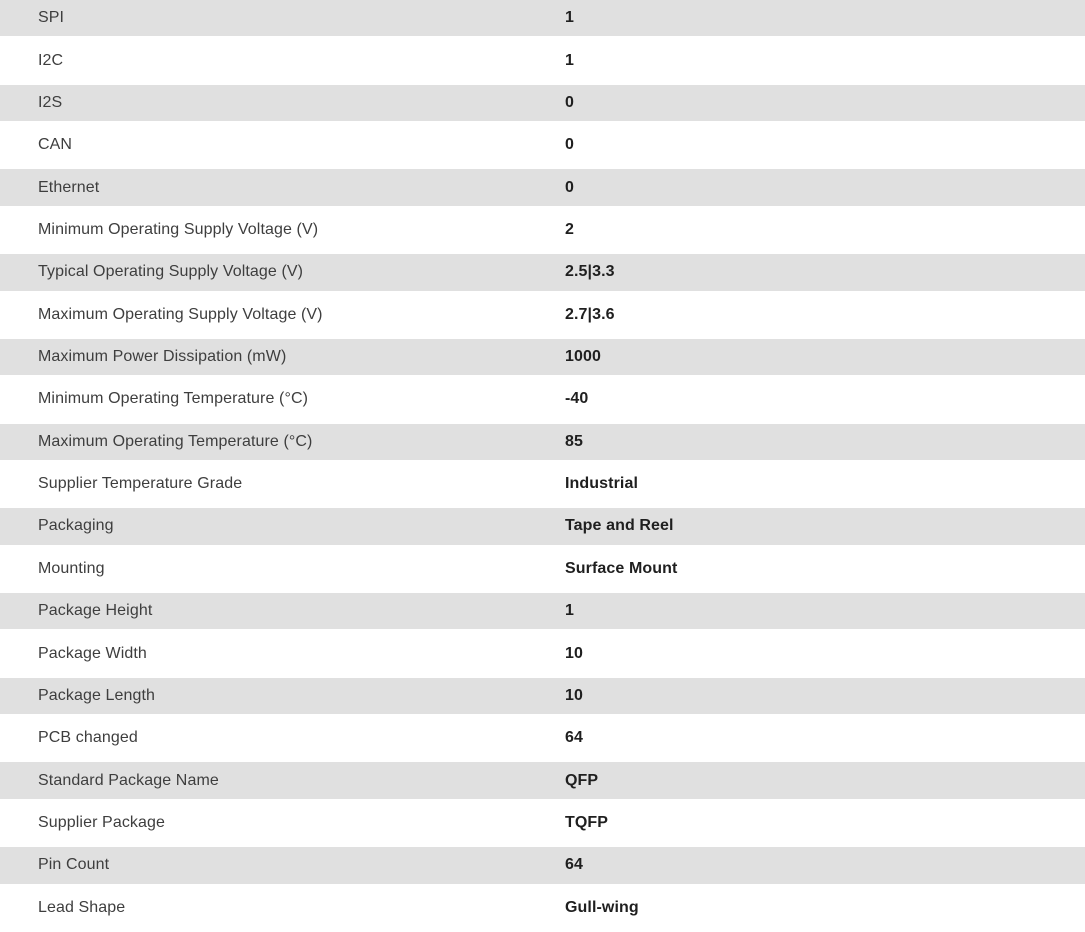 This screenshot has width=1085, height=932. What do you see at coordinates (542, 360) in the screenshot?
I see `spec-row: Maximum Power Dissipation (mW) 1000` at bounding box center [542, 360].